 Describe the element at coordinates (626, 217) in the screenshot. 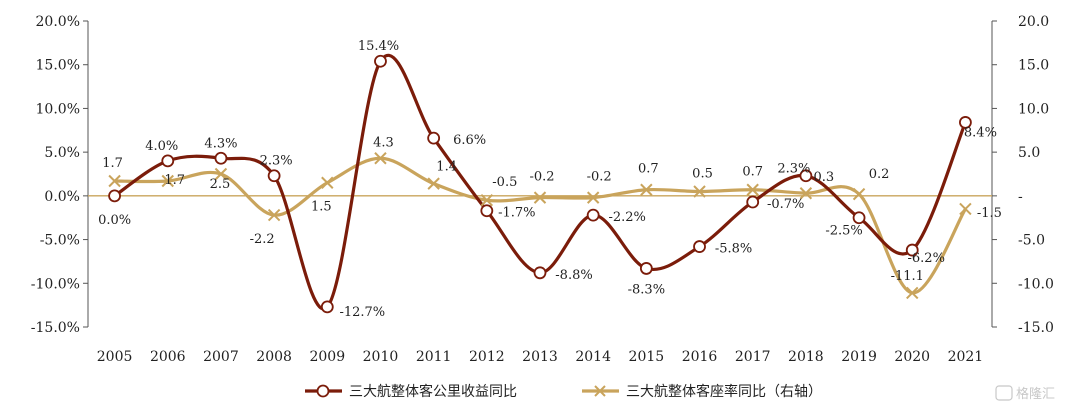

I see `series-revenue-yield-data-label: -2.2%` at that location.